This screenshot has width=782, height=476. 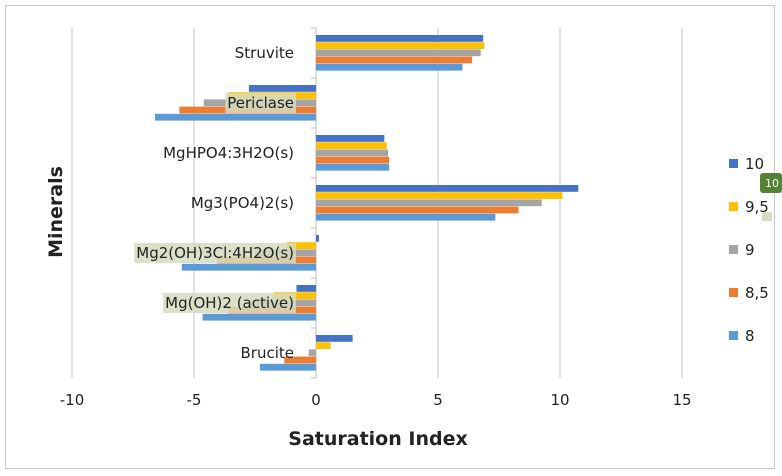 What do you see at coordinates (264, 53) in the screenshot?
I see `y-category-label: Struvite` at bounding box center [264, 53].